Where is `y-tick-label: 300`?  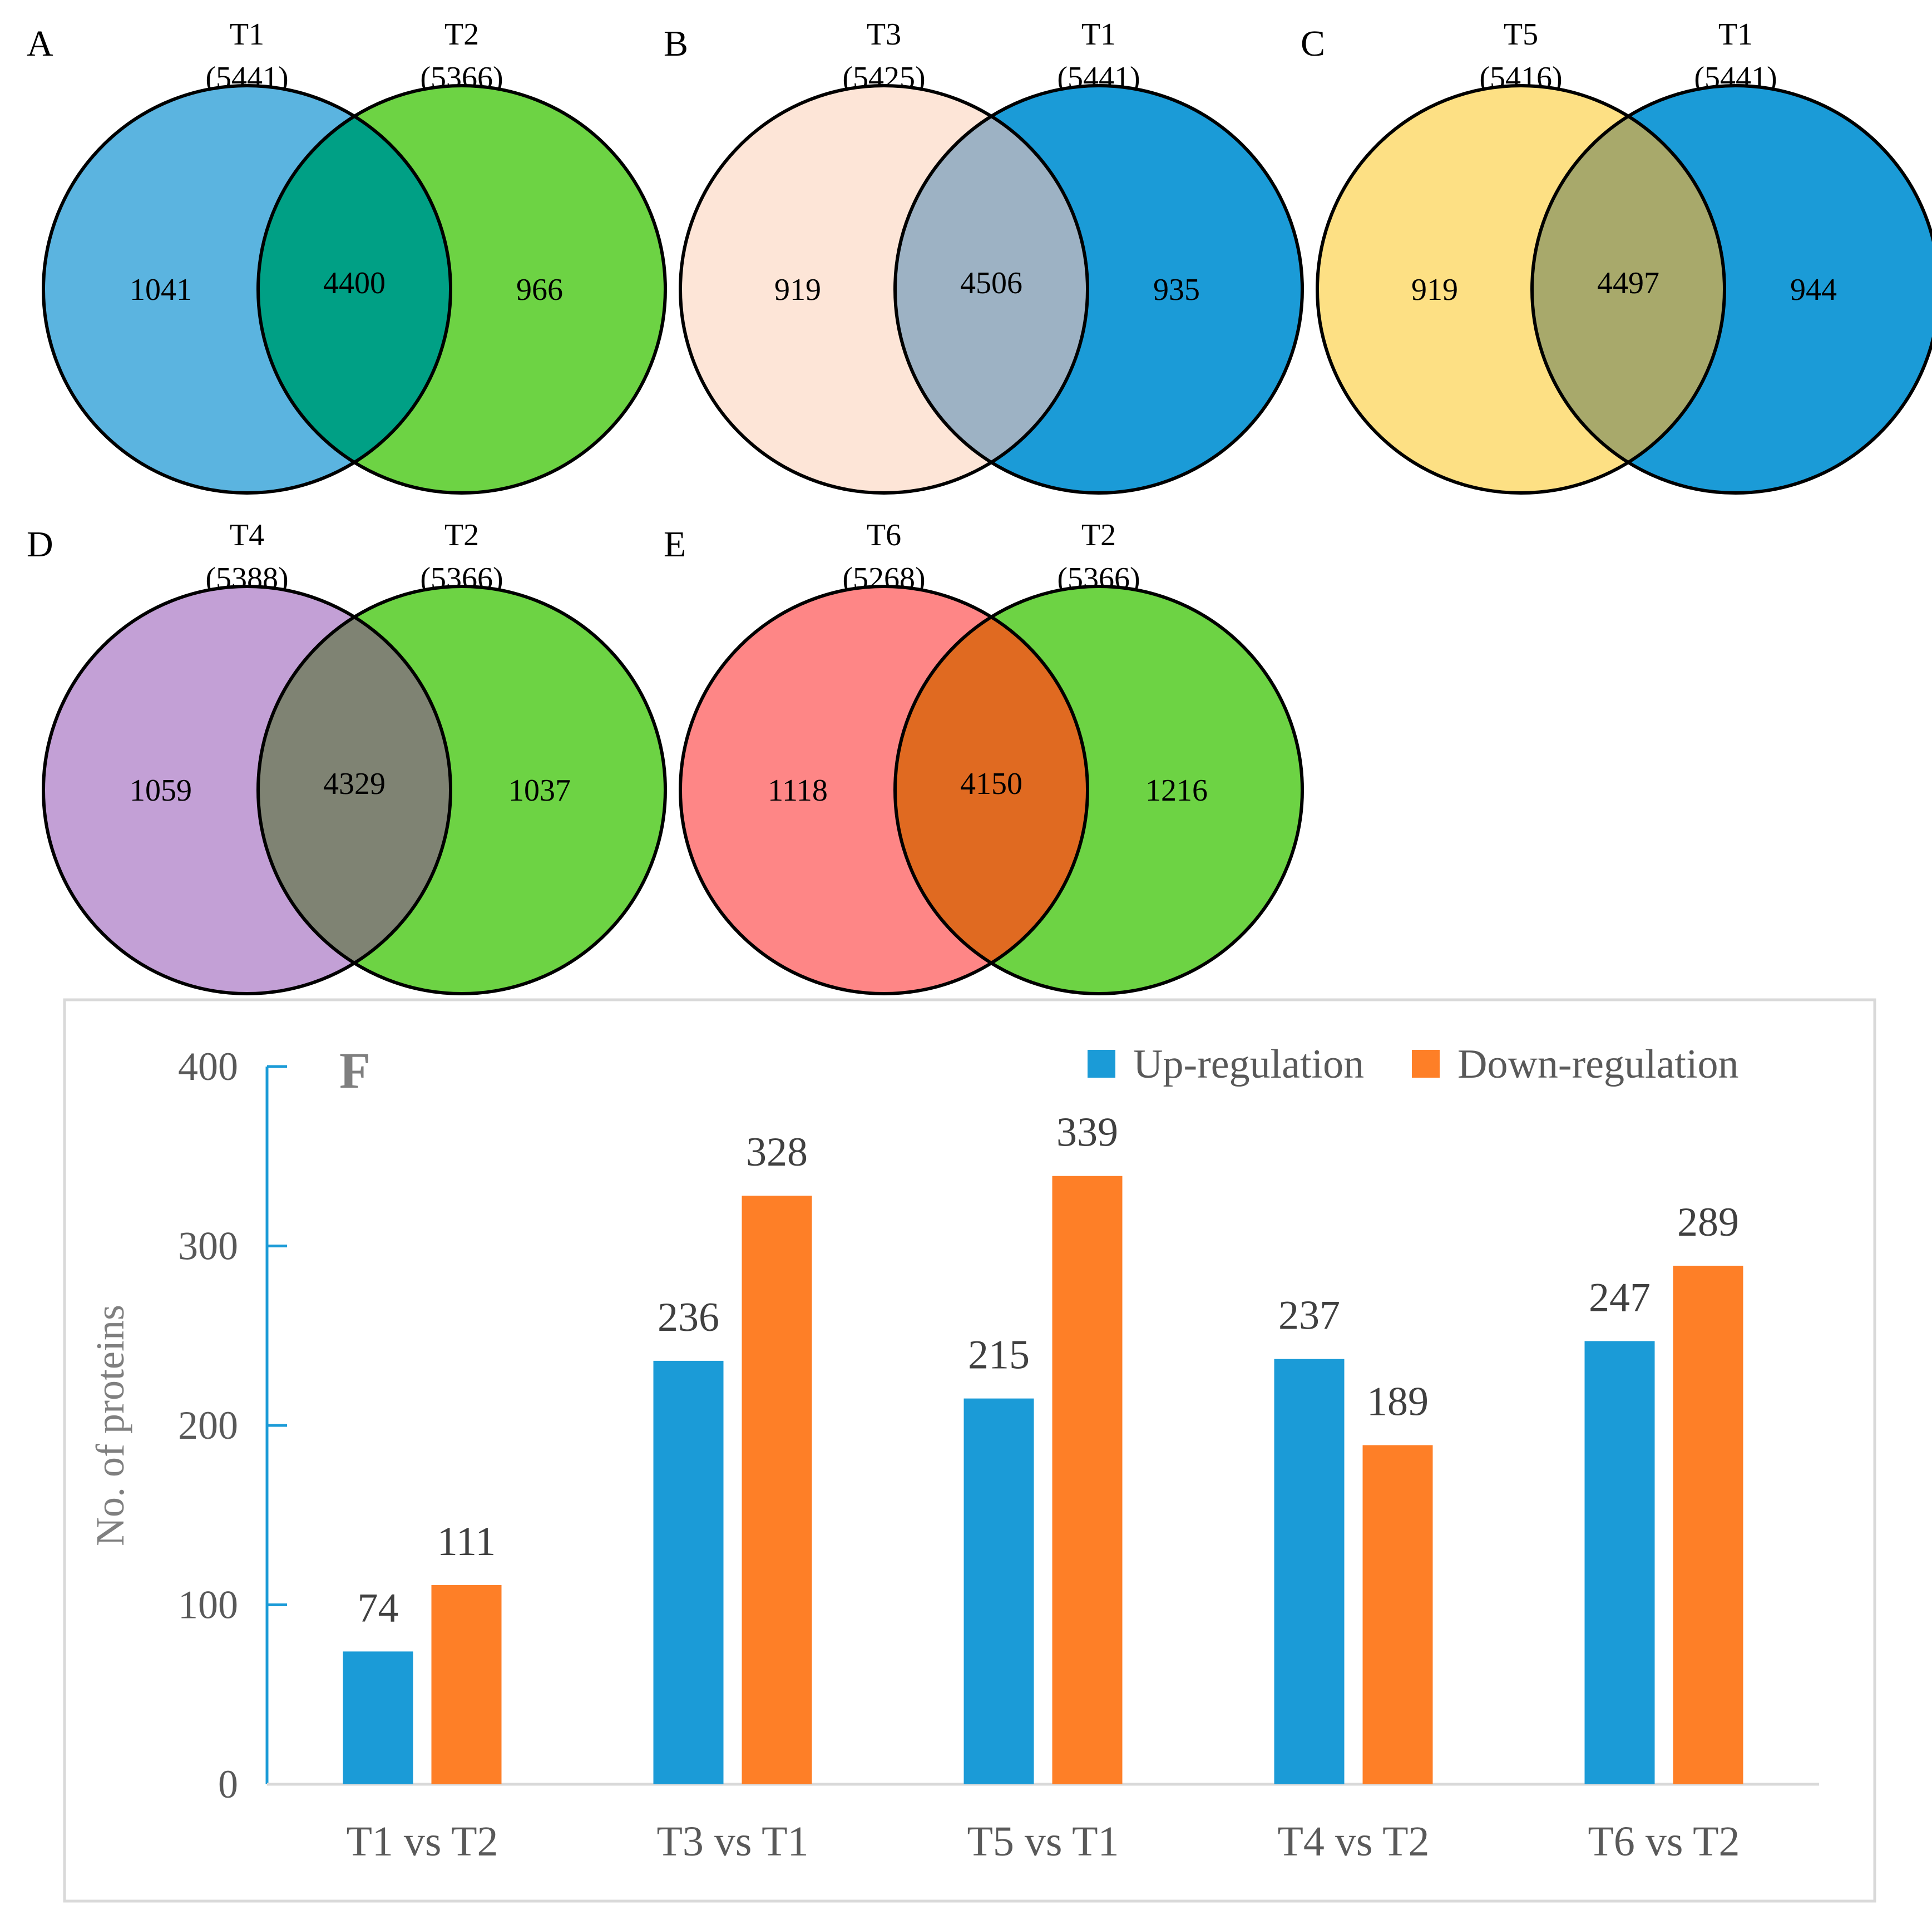
y-tick-label: 300 is located at coordinates (208, 1246).